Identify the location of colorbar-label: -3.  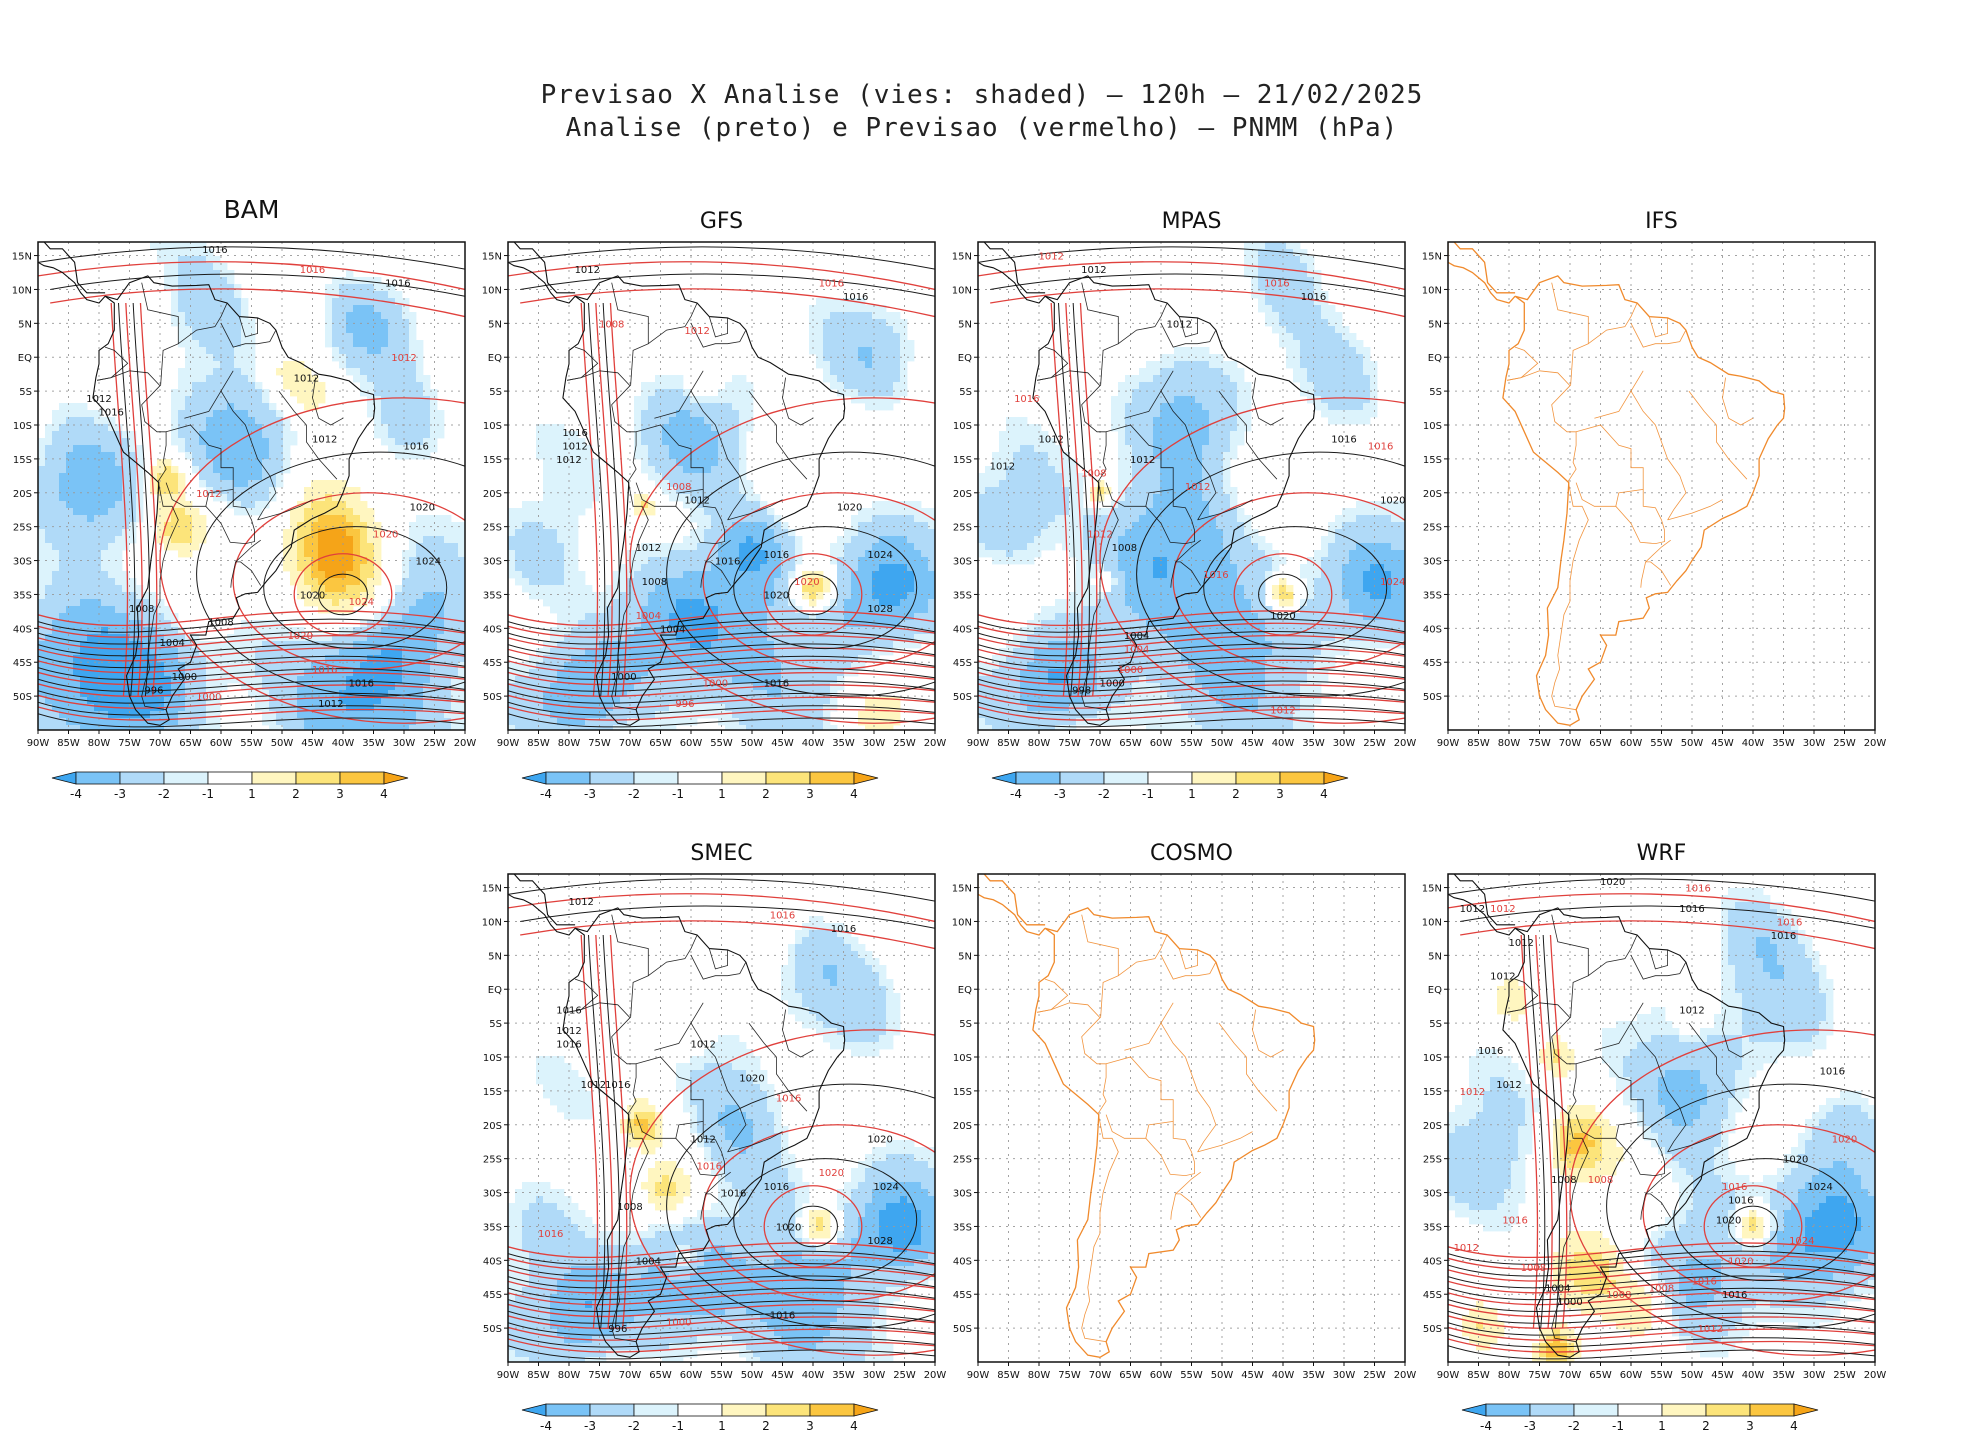
(590, 794).